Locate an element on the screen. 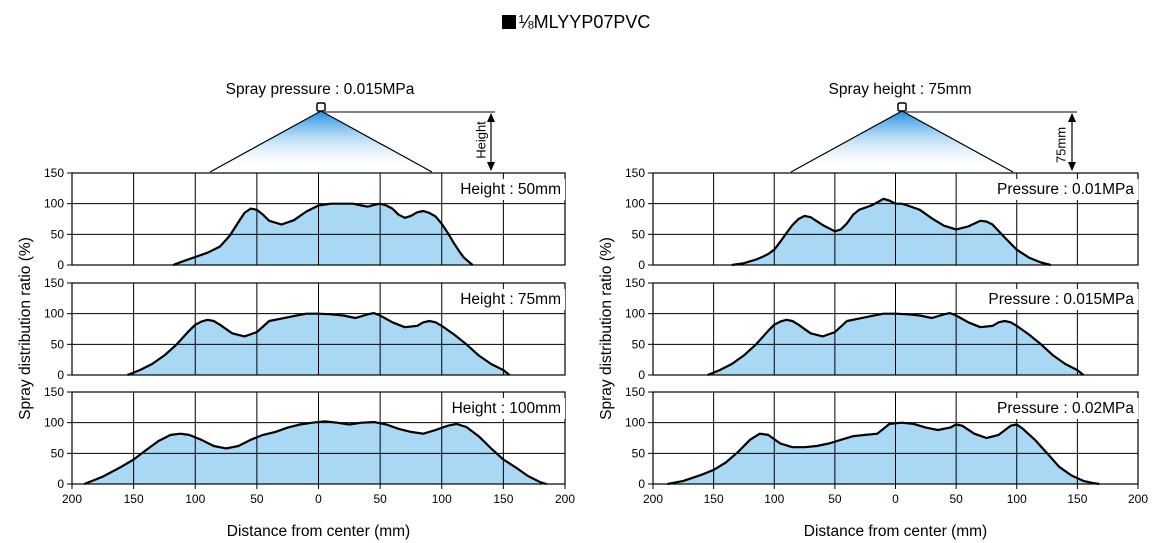 This screenshot has height=543, width=1152. panel-3: 0 50 100 150 Pressure : 0.02MPa is located at coordinates (882, 438).